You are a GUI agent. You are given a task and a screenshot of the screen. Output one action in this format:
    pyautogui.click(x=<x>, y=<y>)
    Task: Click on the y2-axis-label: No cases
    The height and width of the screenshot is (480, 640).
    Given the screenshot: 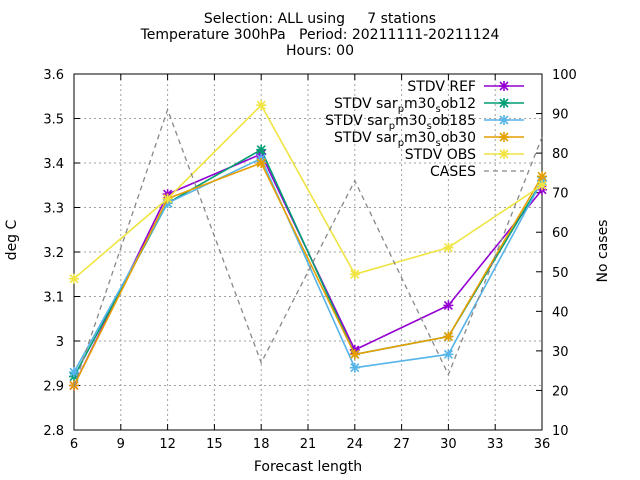 What is the action you would take?
    pyautogui.click(x=603, y=251)
    